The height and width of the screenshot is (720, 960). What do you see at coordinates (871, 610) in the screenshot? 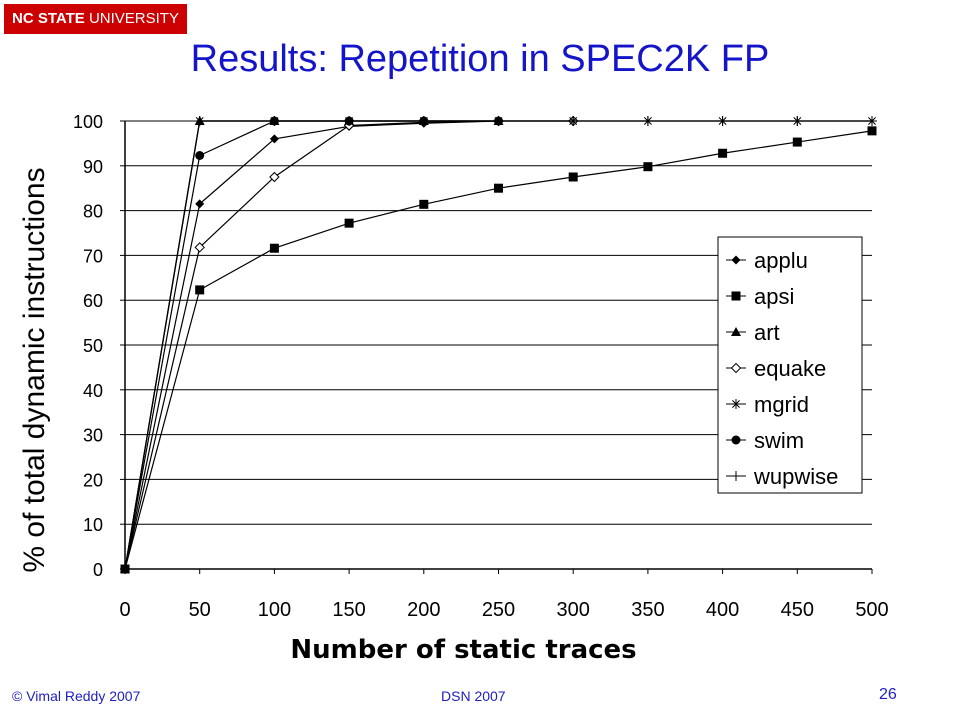
I see `x-tick-label: 500` at bounding box center [871, 610].